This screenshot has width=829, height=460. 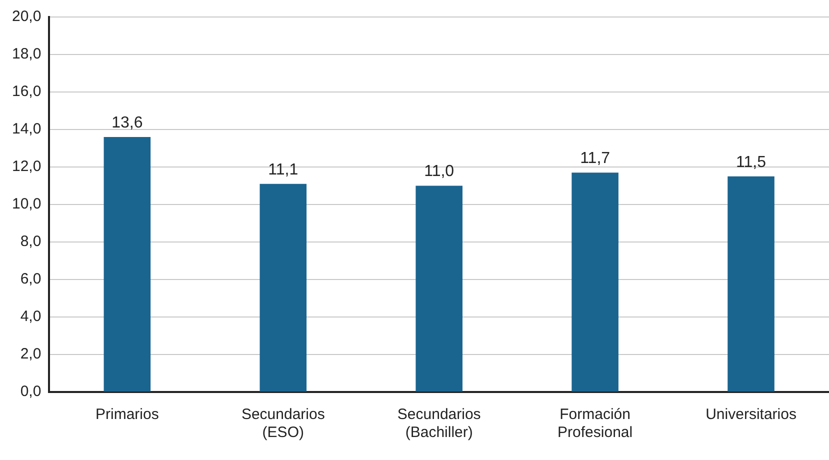 I want to click on y-tick-label: 18,0, so click(x=27, y=54).